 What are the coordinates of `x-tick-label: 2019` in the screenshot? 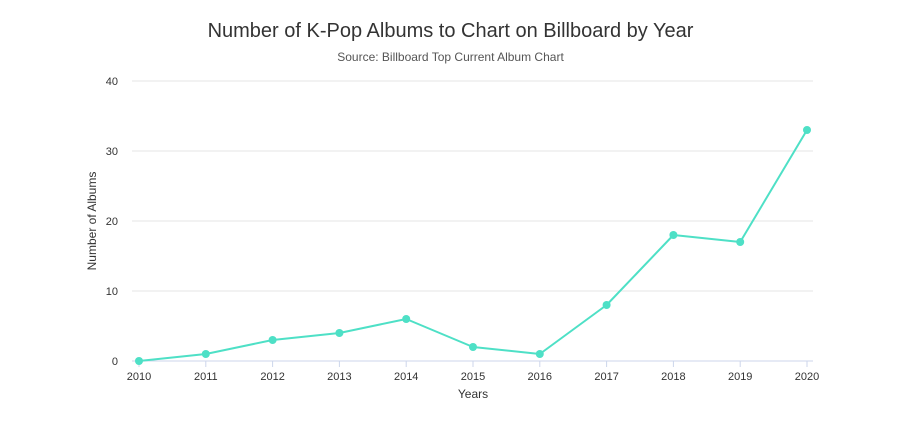 It's located at (740, 377).